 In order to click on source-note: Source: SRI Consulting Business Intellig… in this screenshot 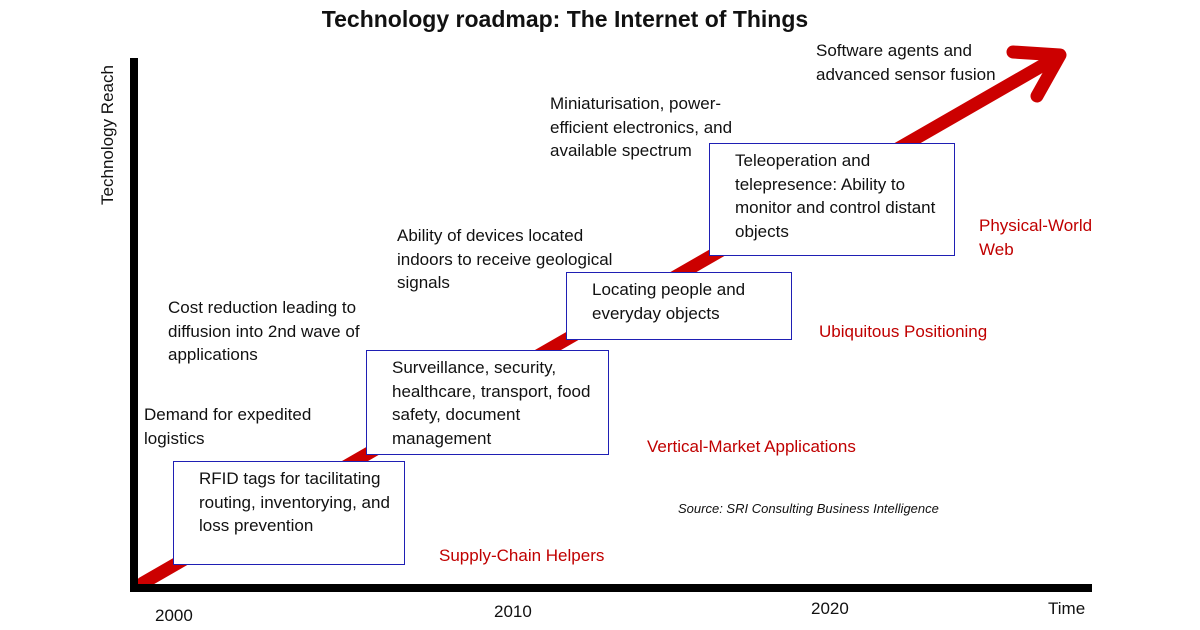, I will do `click(808, 508)`.